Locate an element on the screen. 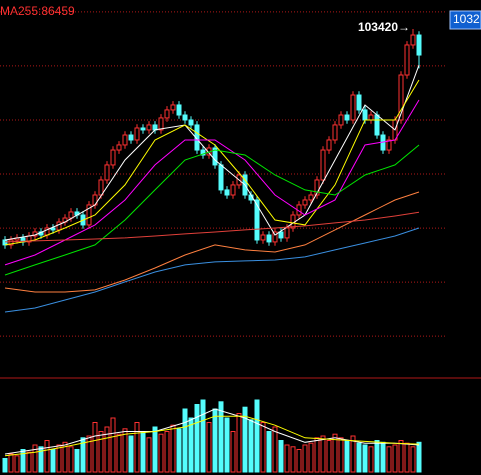 Image resolution: width=481 pixels, height=475 pixels. high-annotation: 103420→ is located at coordinates (384, 27).